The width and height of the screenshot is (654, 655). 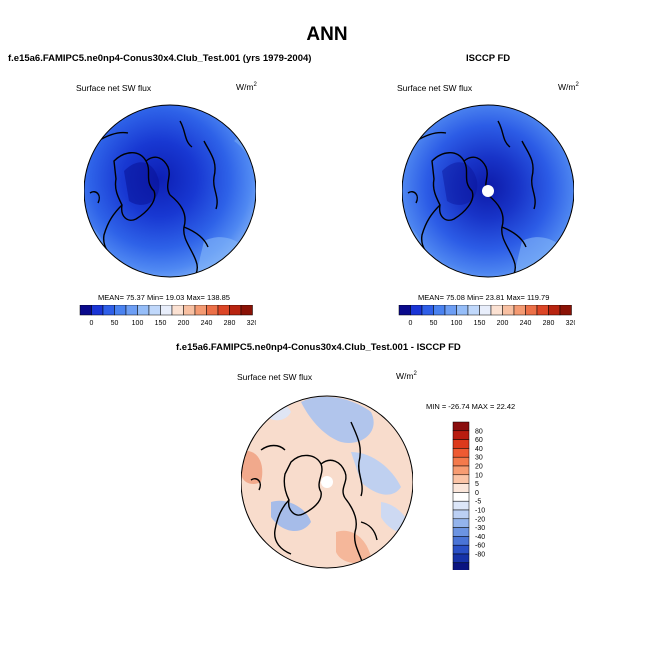 What do you see at coordinates (252, 467) in the screenshot?
I see `diff-positive-region` at bounding box center [252, 467].